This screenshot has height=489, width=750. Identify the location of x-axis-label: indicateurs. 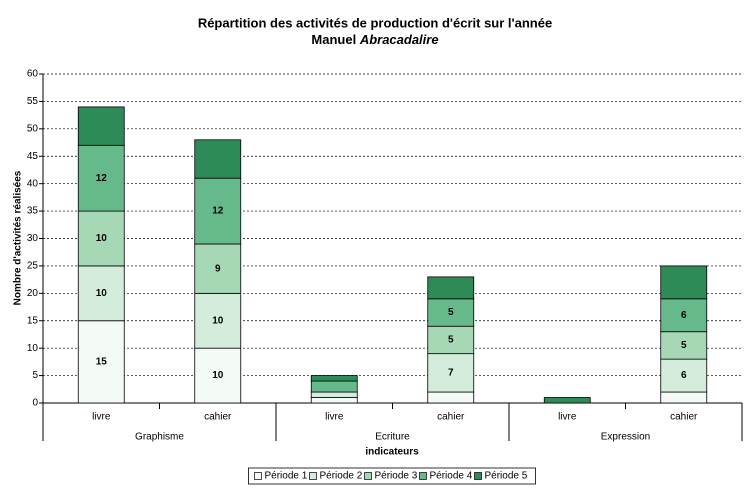
(392, 452).